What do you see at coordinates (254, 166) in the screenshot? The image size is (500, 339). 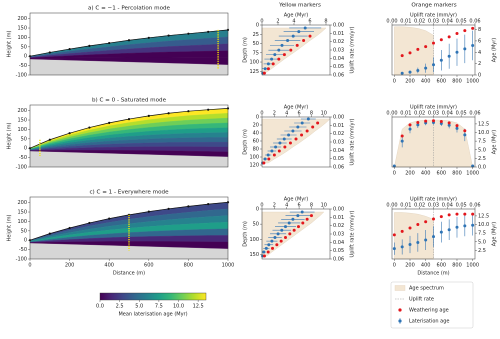 I see `y-tick-label: 120` at bounding box center [254, 166].